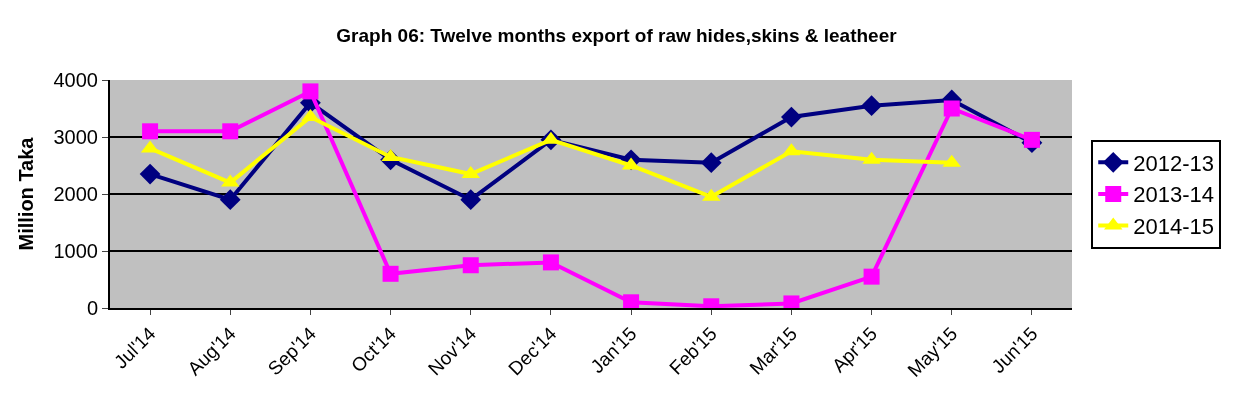 This screenshot has width=1233, height=408. Describe the element at coordinates (75, 80) in the screenshot. I see `y-tick-label: 4000` at that location.